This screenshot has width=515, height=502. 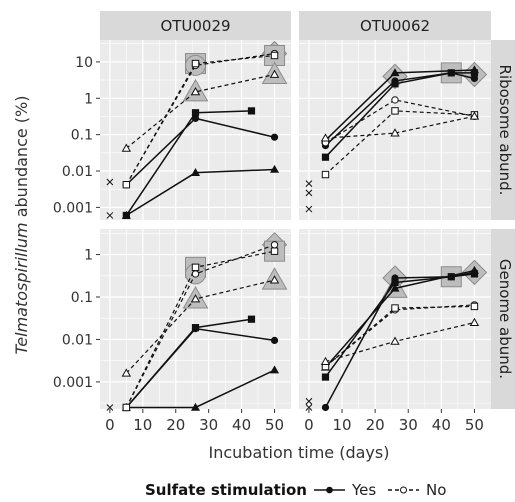 I want to click on y-axis-title-italic: Telmatospirillum, so click(x=21, y=288).